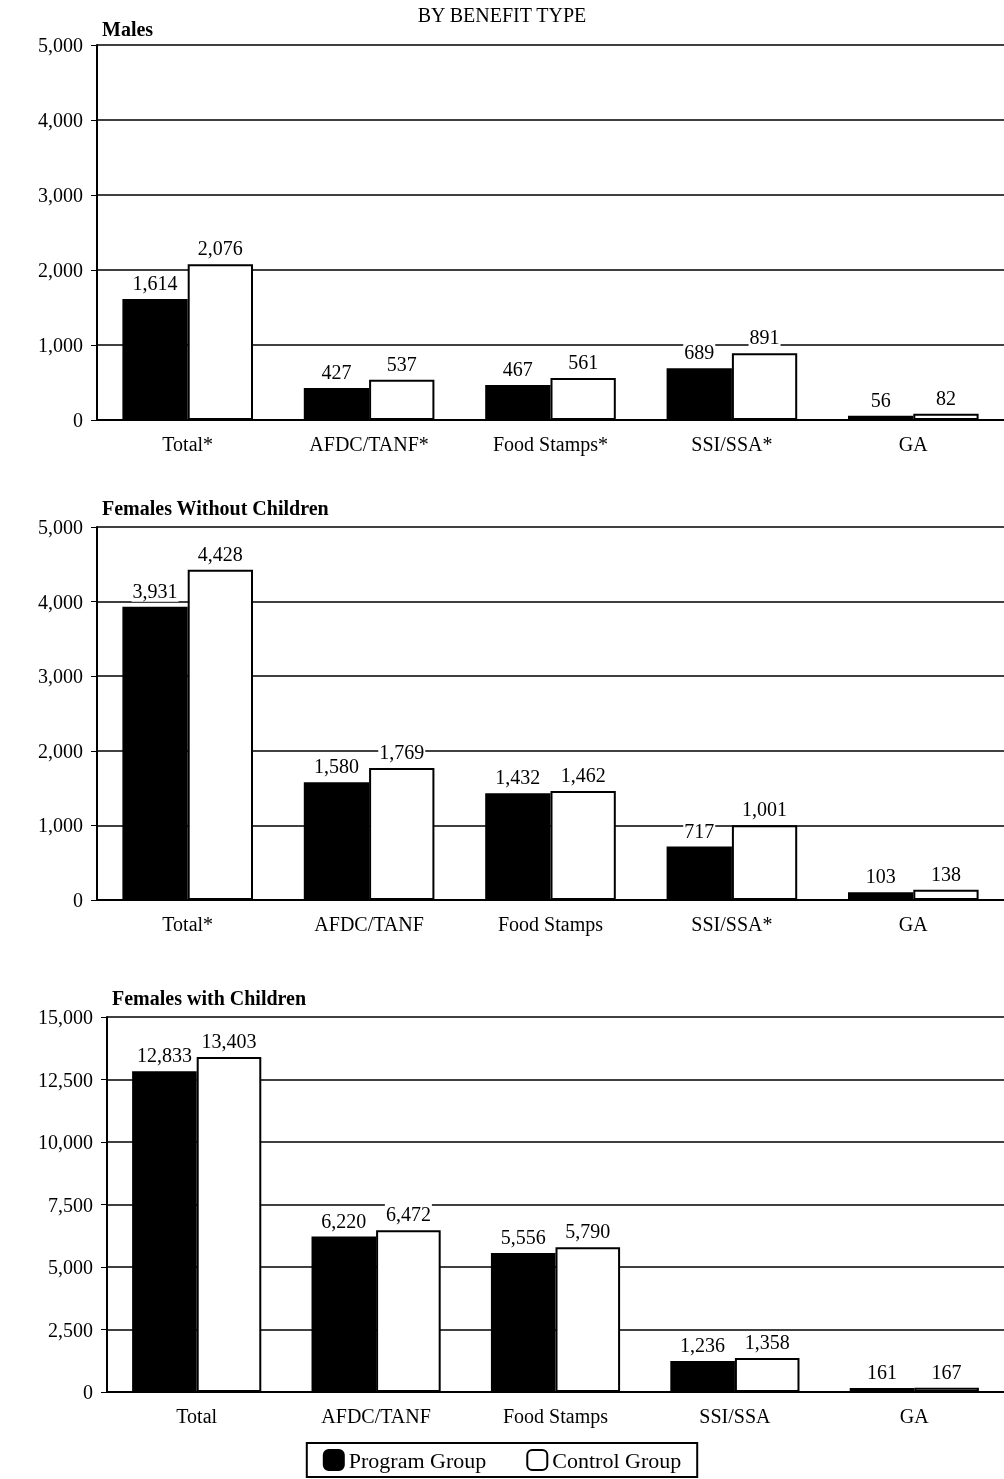  Describe the element at coordinates (70, 1204) in the screenshot. I see `y-tick-label: 7,500` at that location.